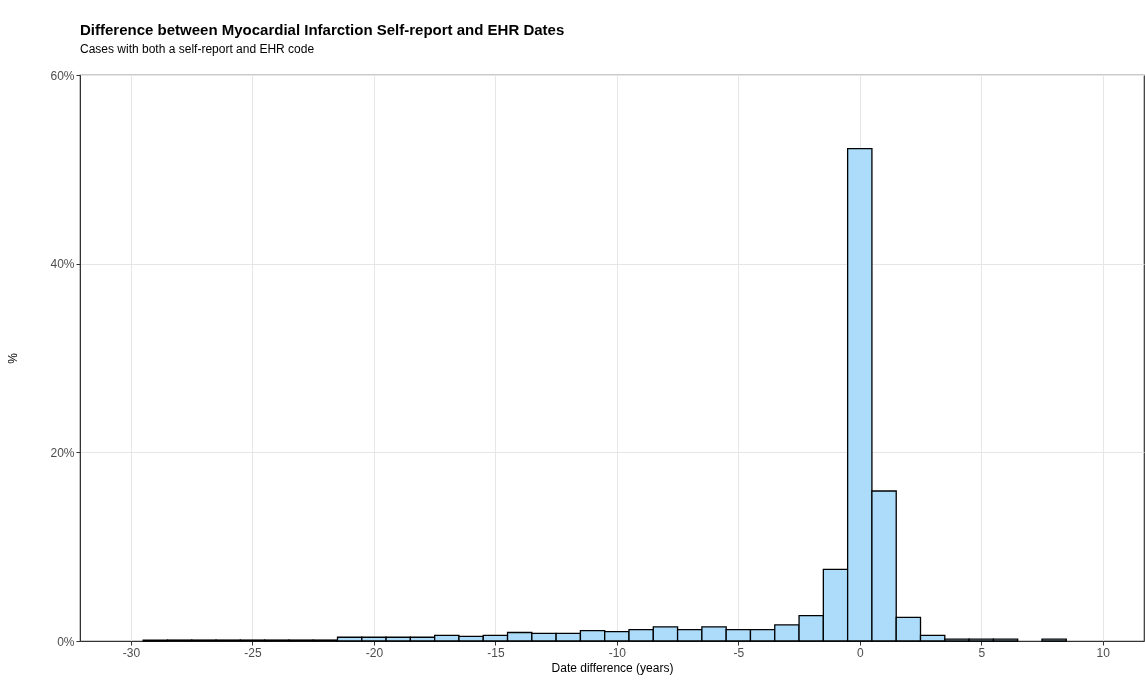 This screenshot has height=700, width=1145. Describe the element at coordinates (374, 652) in the screenshot. I see `x-tick-label: -20` at that location.